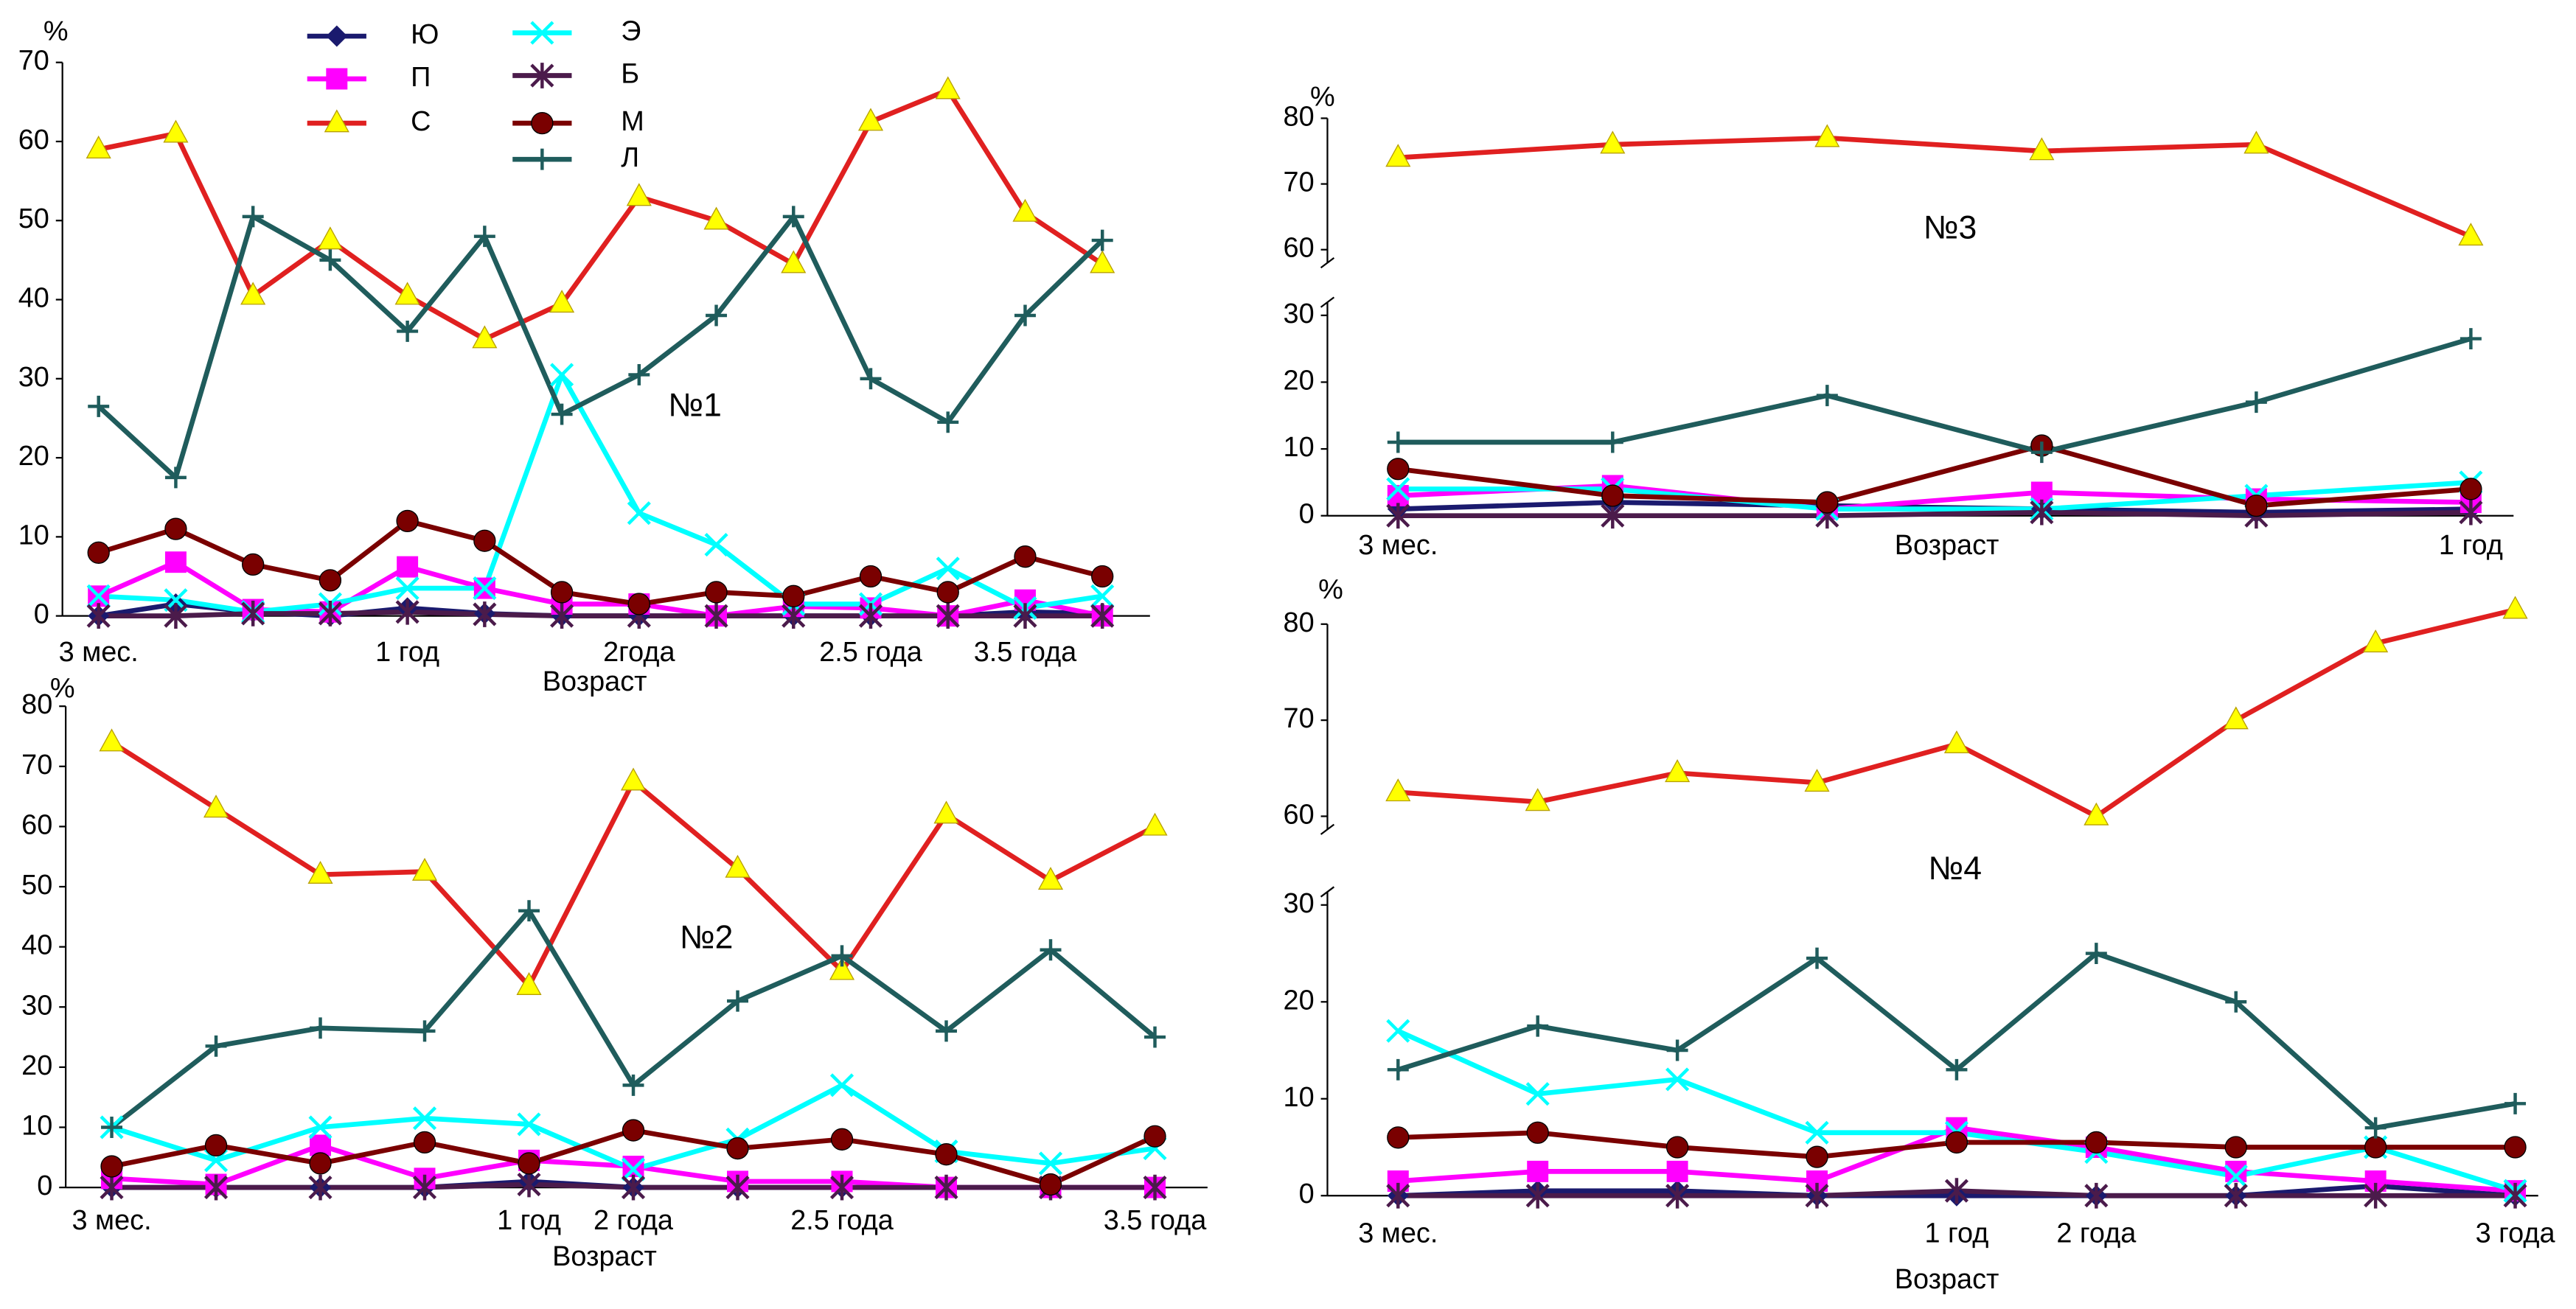 This screenshot has height=1309, width=2576. I want to click on axis-break, so click(1328, 302).